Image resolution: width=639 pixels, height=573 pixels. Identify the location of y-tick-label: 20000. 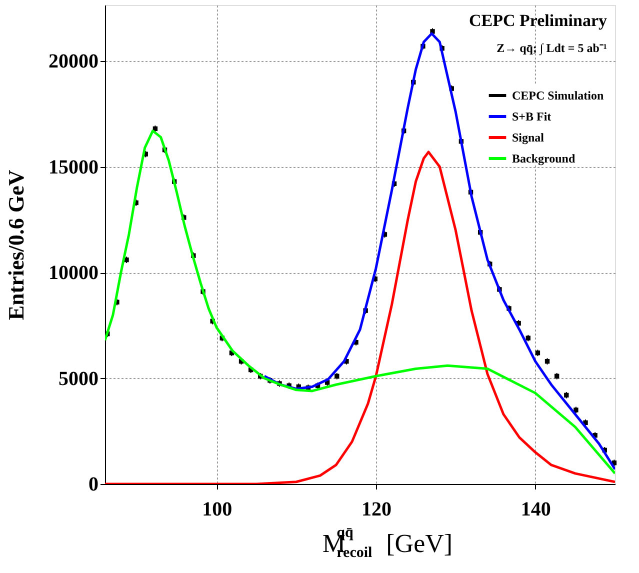
(73, 61).